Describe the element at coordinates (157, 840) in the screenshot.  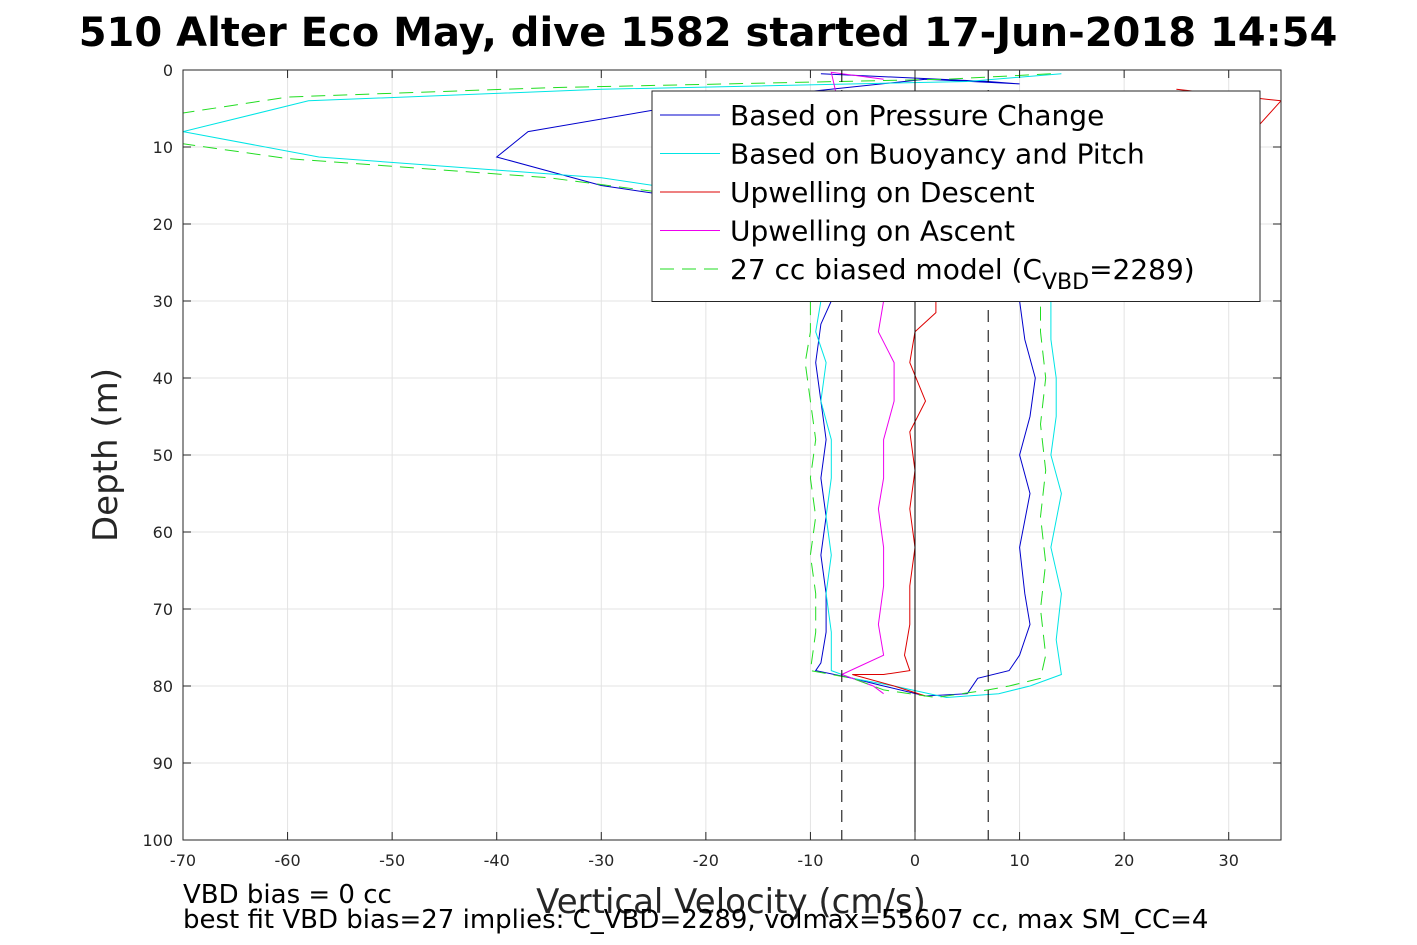
I see `y-tick-label: 100` at that location.